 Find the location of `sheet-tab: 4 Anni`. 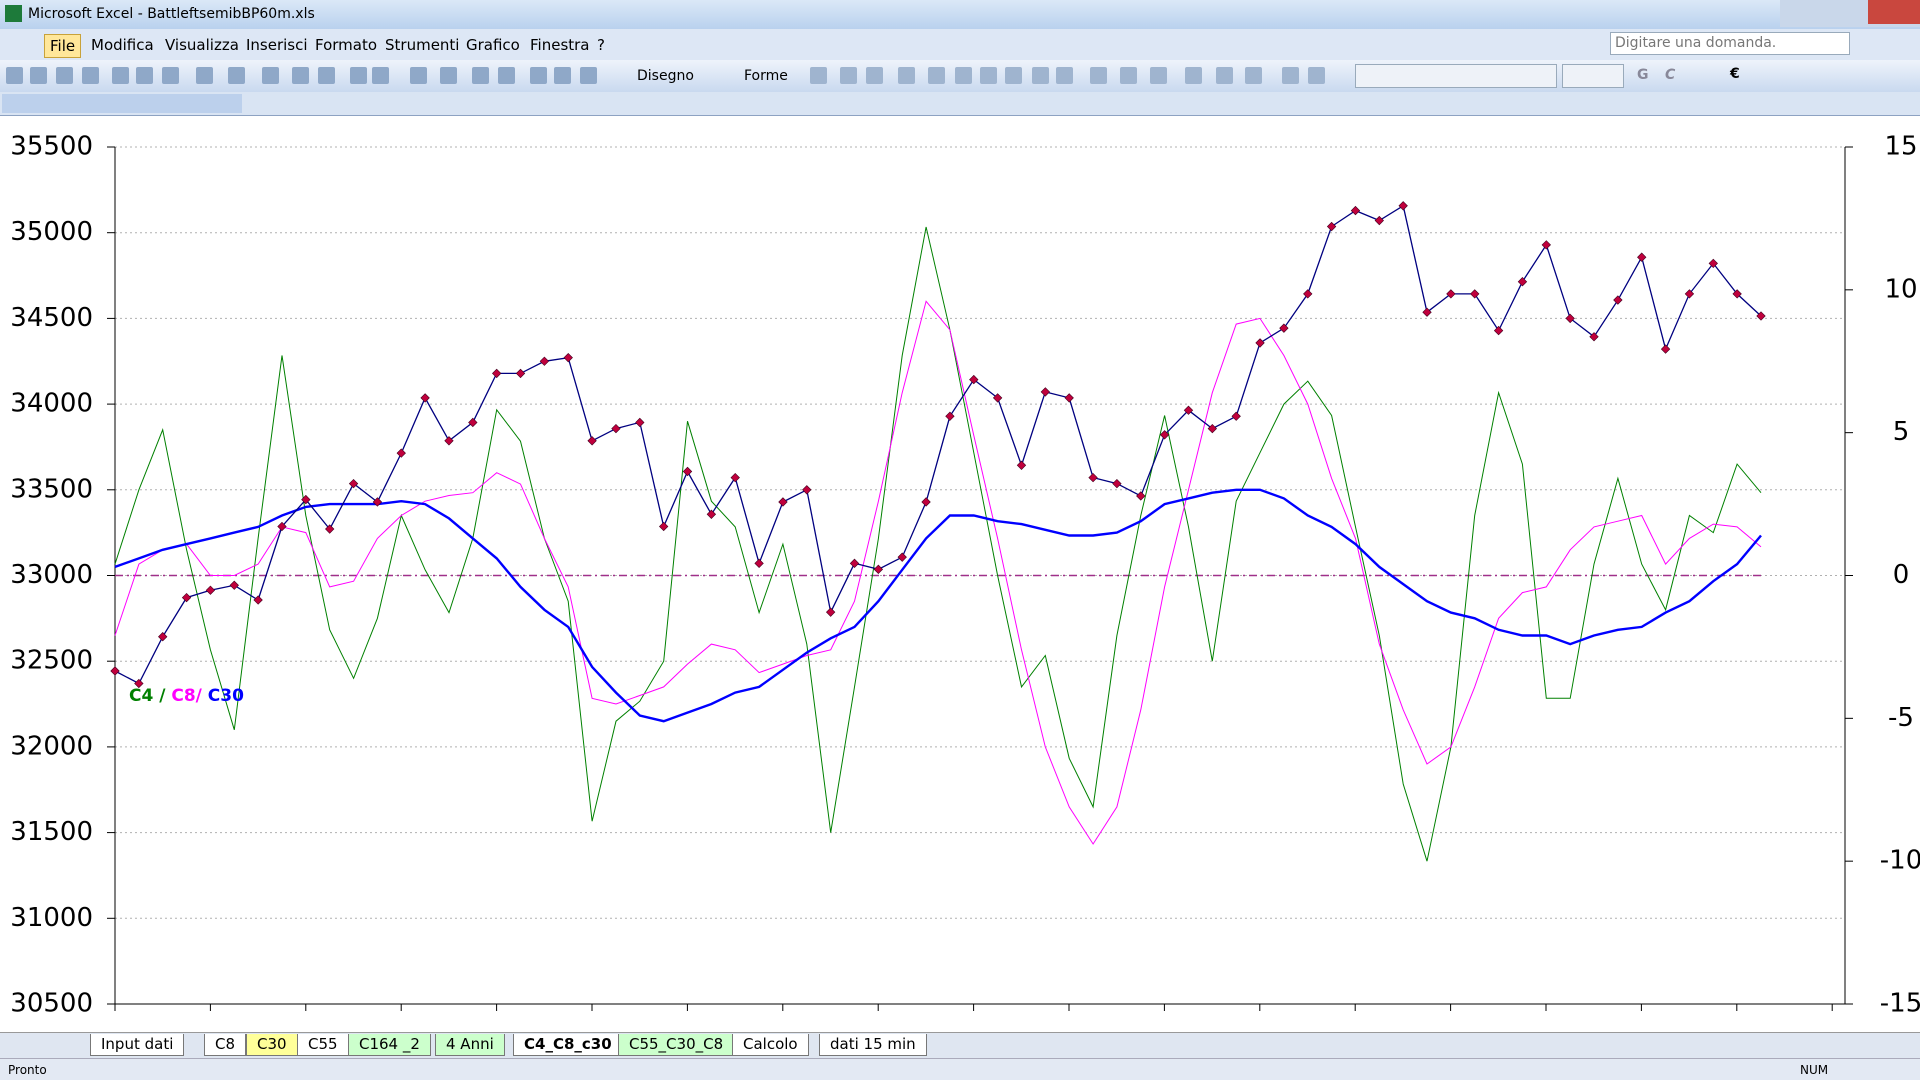

sheet-tab: 4 Anni is located at coordinates (470, 1045).